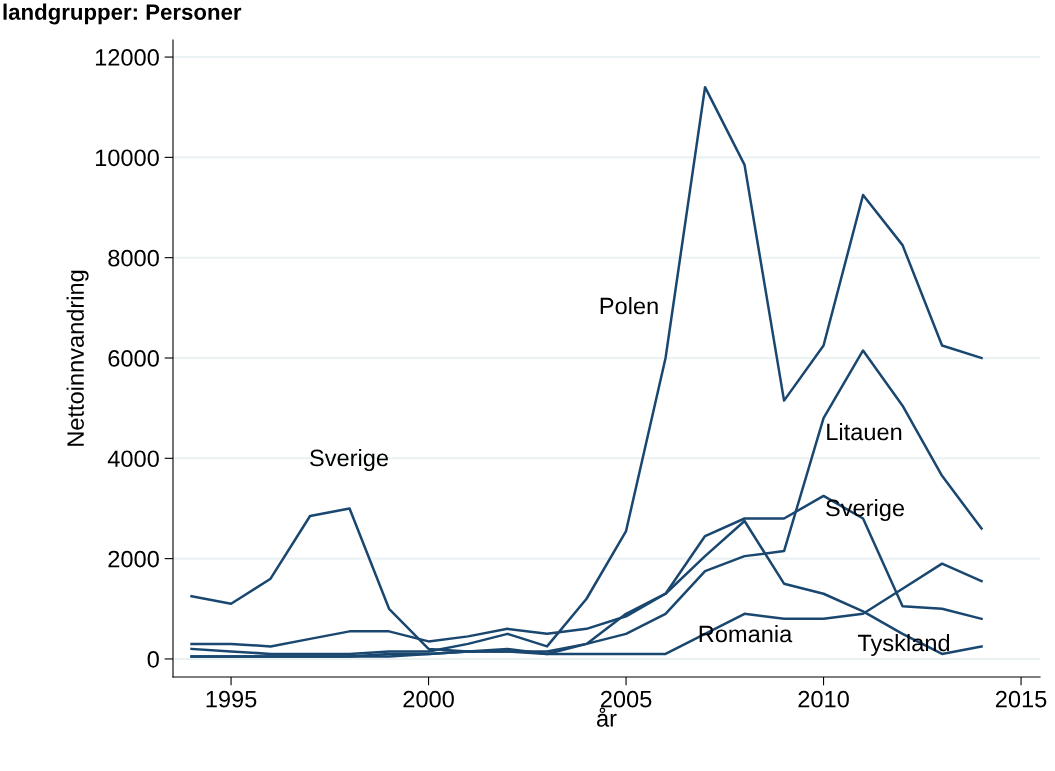 The width and height of the screenshot is (1055, 771). What do you see at coordinates (127, 57) in the screenshot?
I see `y-tick-label: 12000` at bounding box center [127, 57].